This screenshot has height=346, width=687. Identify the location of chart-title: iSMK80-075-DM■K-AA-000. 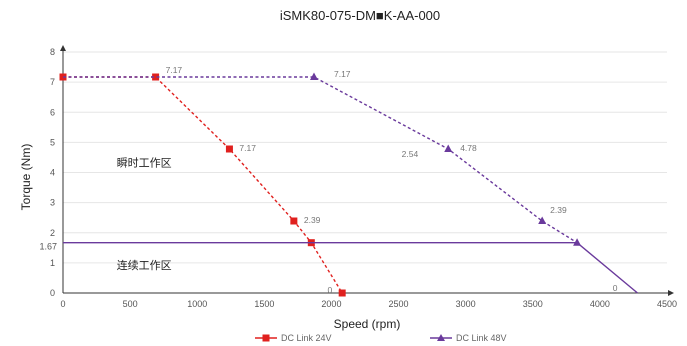
(360, 15).